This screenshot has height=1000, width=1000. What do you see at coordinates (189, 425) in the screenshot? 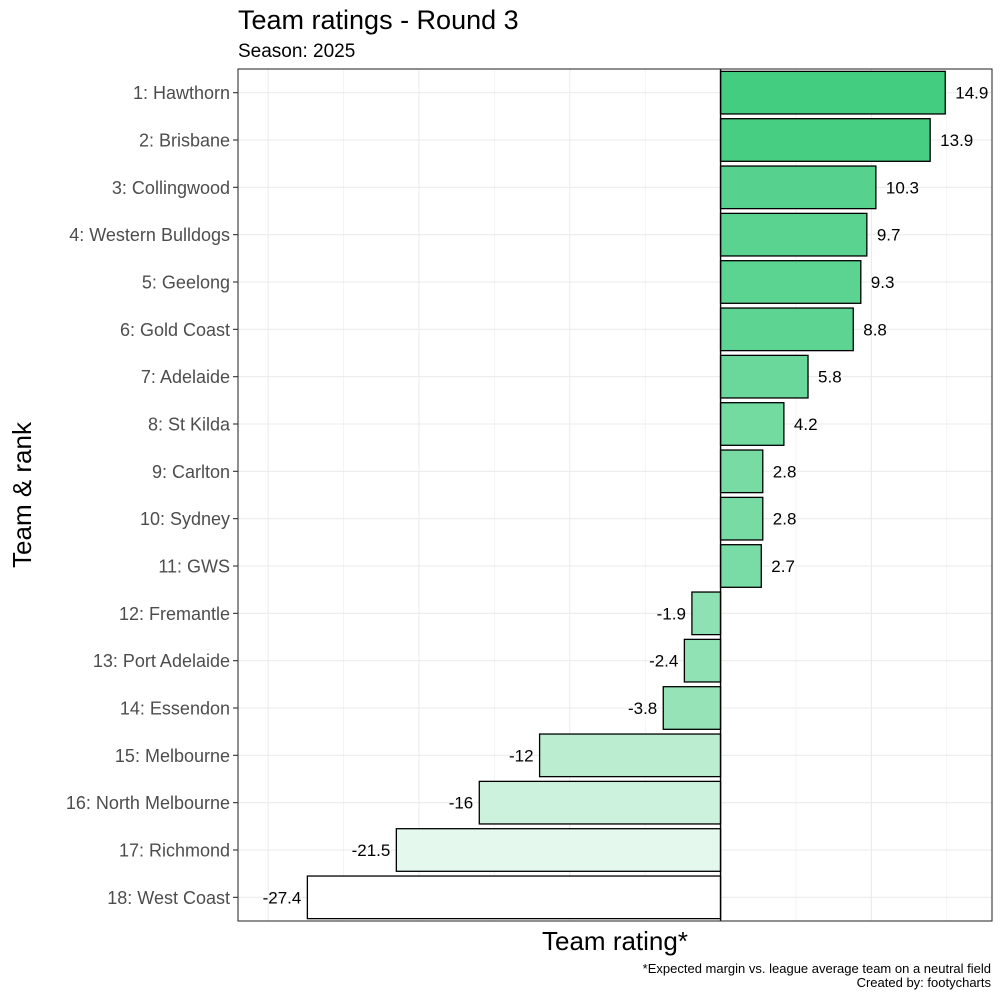
I see `category-label: 8: St Kilda` at bounding box center [189, 425].